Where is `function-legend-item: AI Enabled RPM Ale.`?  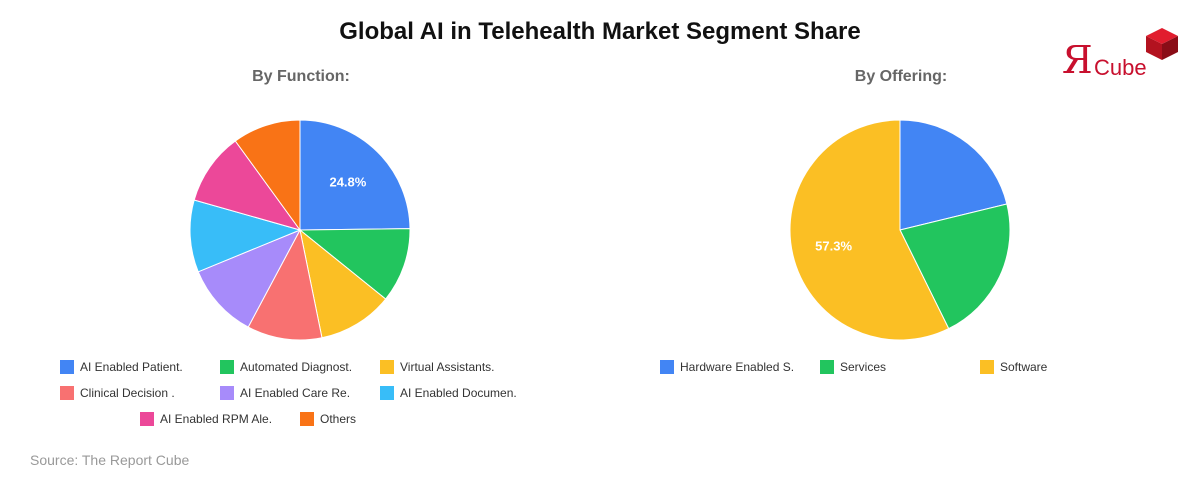
function-legend-item: AI Enabled RPM Ale. is located at coordinates (206, 419).